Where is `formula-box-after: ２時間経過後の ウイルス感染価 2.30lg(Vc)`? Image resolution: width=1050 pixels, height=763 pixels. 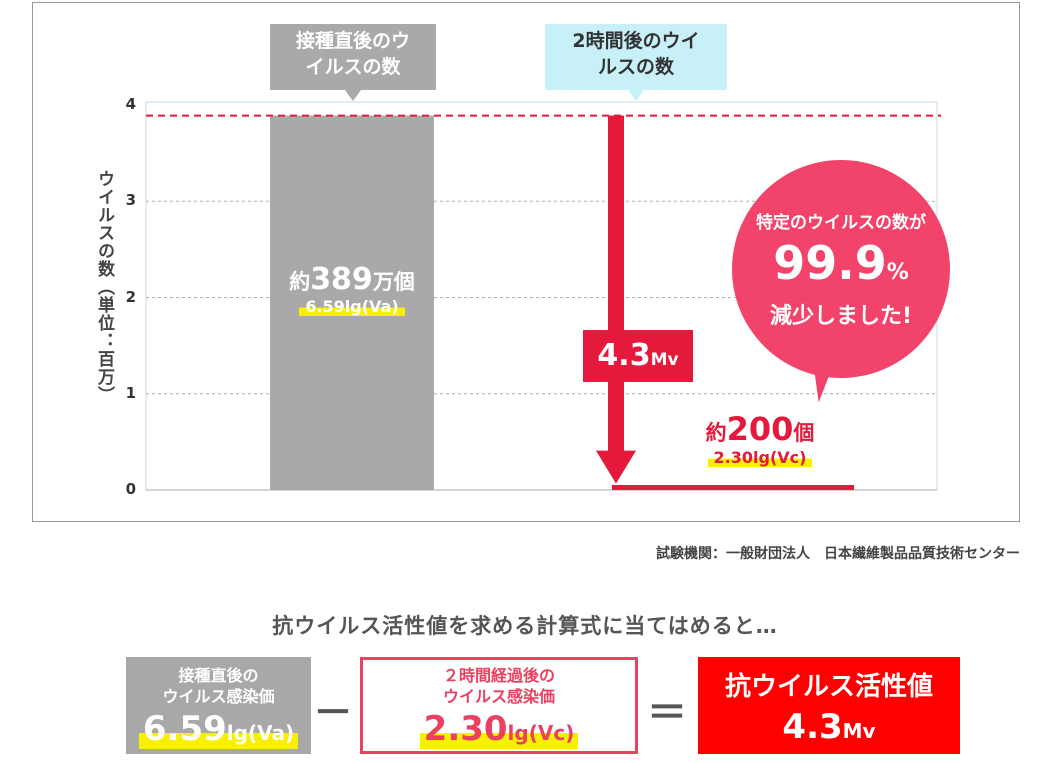 formula-box-after: ２時間経過後の ウイルス感染価 2.30lg(Vc) is located at coordinates (499, 705).